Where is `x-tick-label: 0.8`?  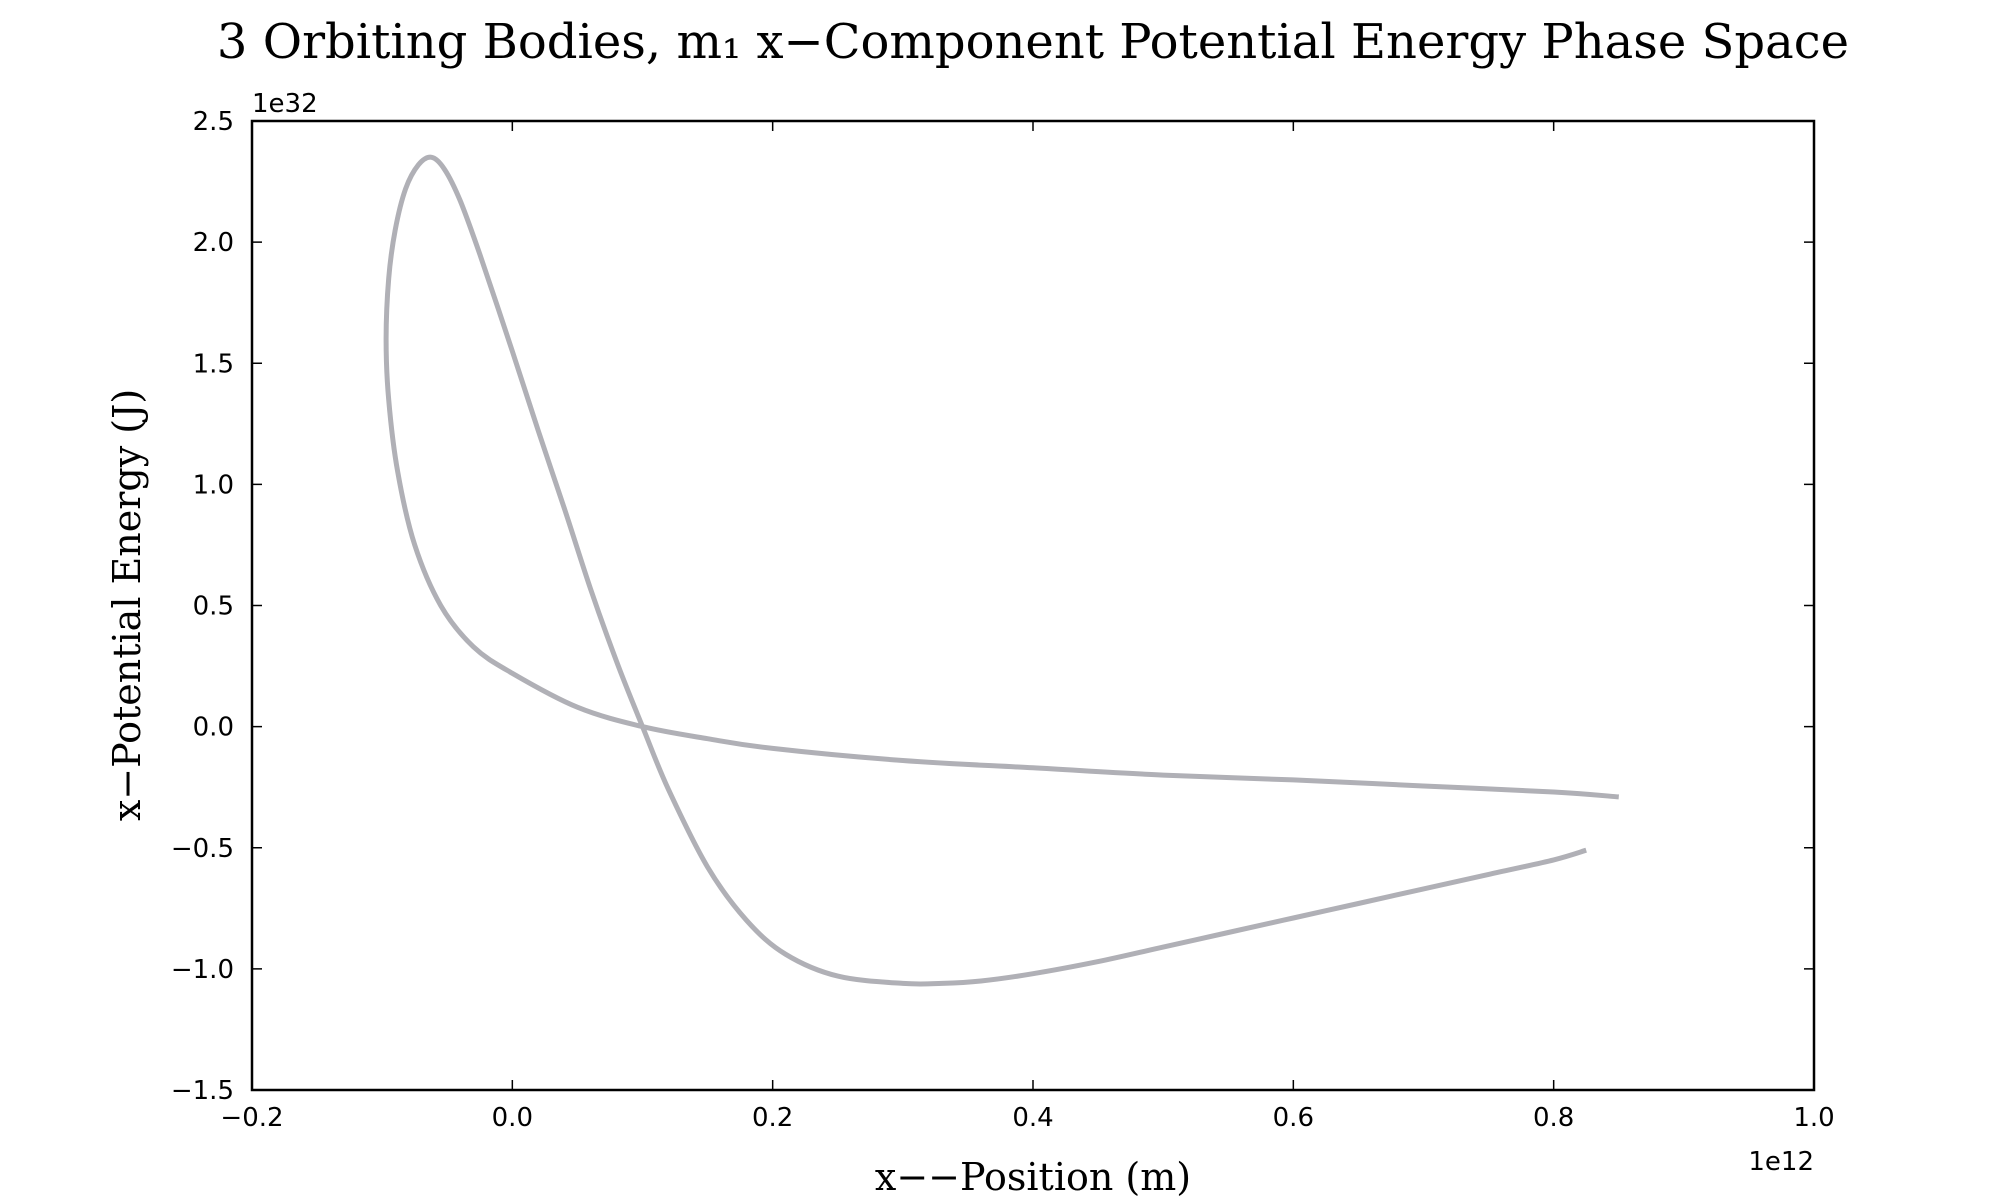
x-tick-label: 0.8 is located at coordinates (1553, 1118).